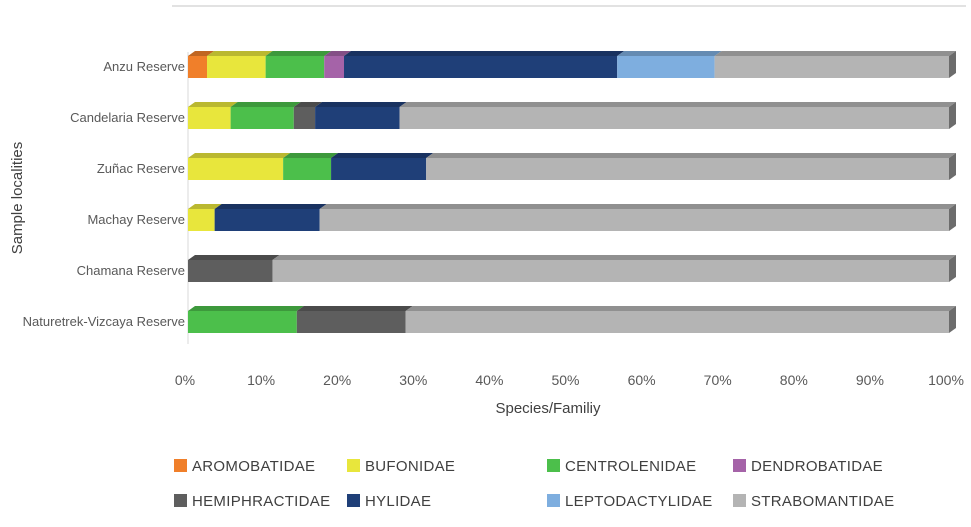  Describe the element at coordinates (136, 219) in the screenshot. I see `y-tick-label: Machay Reserve` at that location.